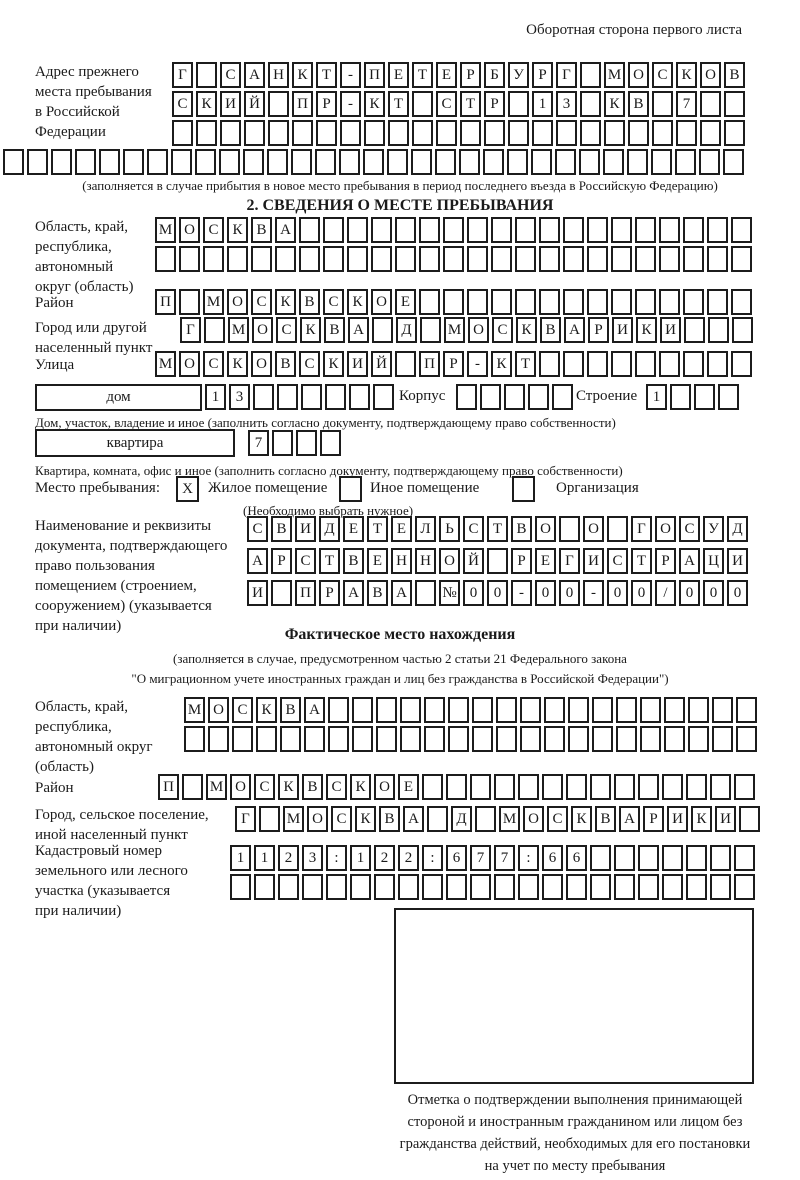 The height and width of the screenshot is (1180, 800). I want to click on char-cell: Д, so click(461, 819).